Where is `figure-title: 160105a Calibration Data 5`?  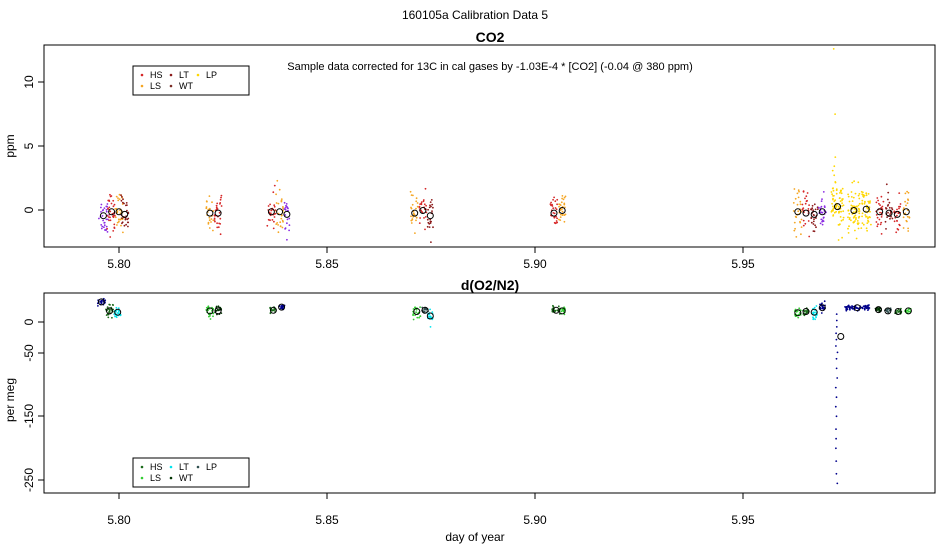 figure-title: 160105a Calibration Data 5 is located at coordinates (475, 15).